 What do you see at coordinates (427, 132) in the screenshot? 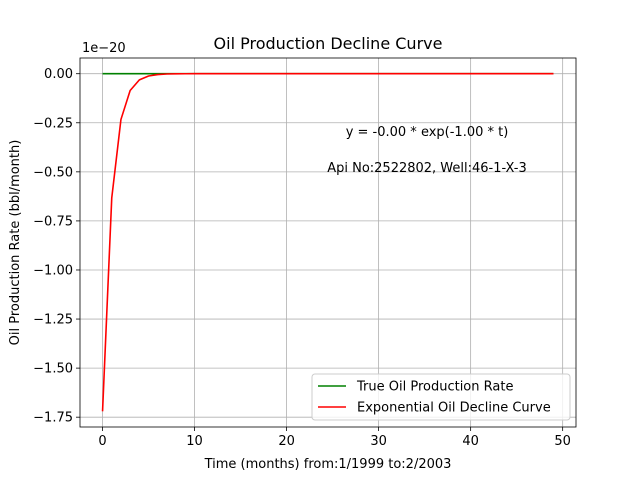
I see `equation-annotation: y = -0.00 * exp(-1.00 * t)` at bounding box center [427, 132].